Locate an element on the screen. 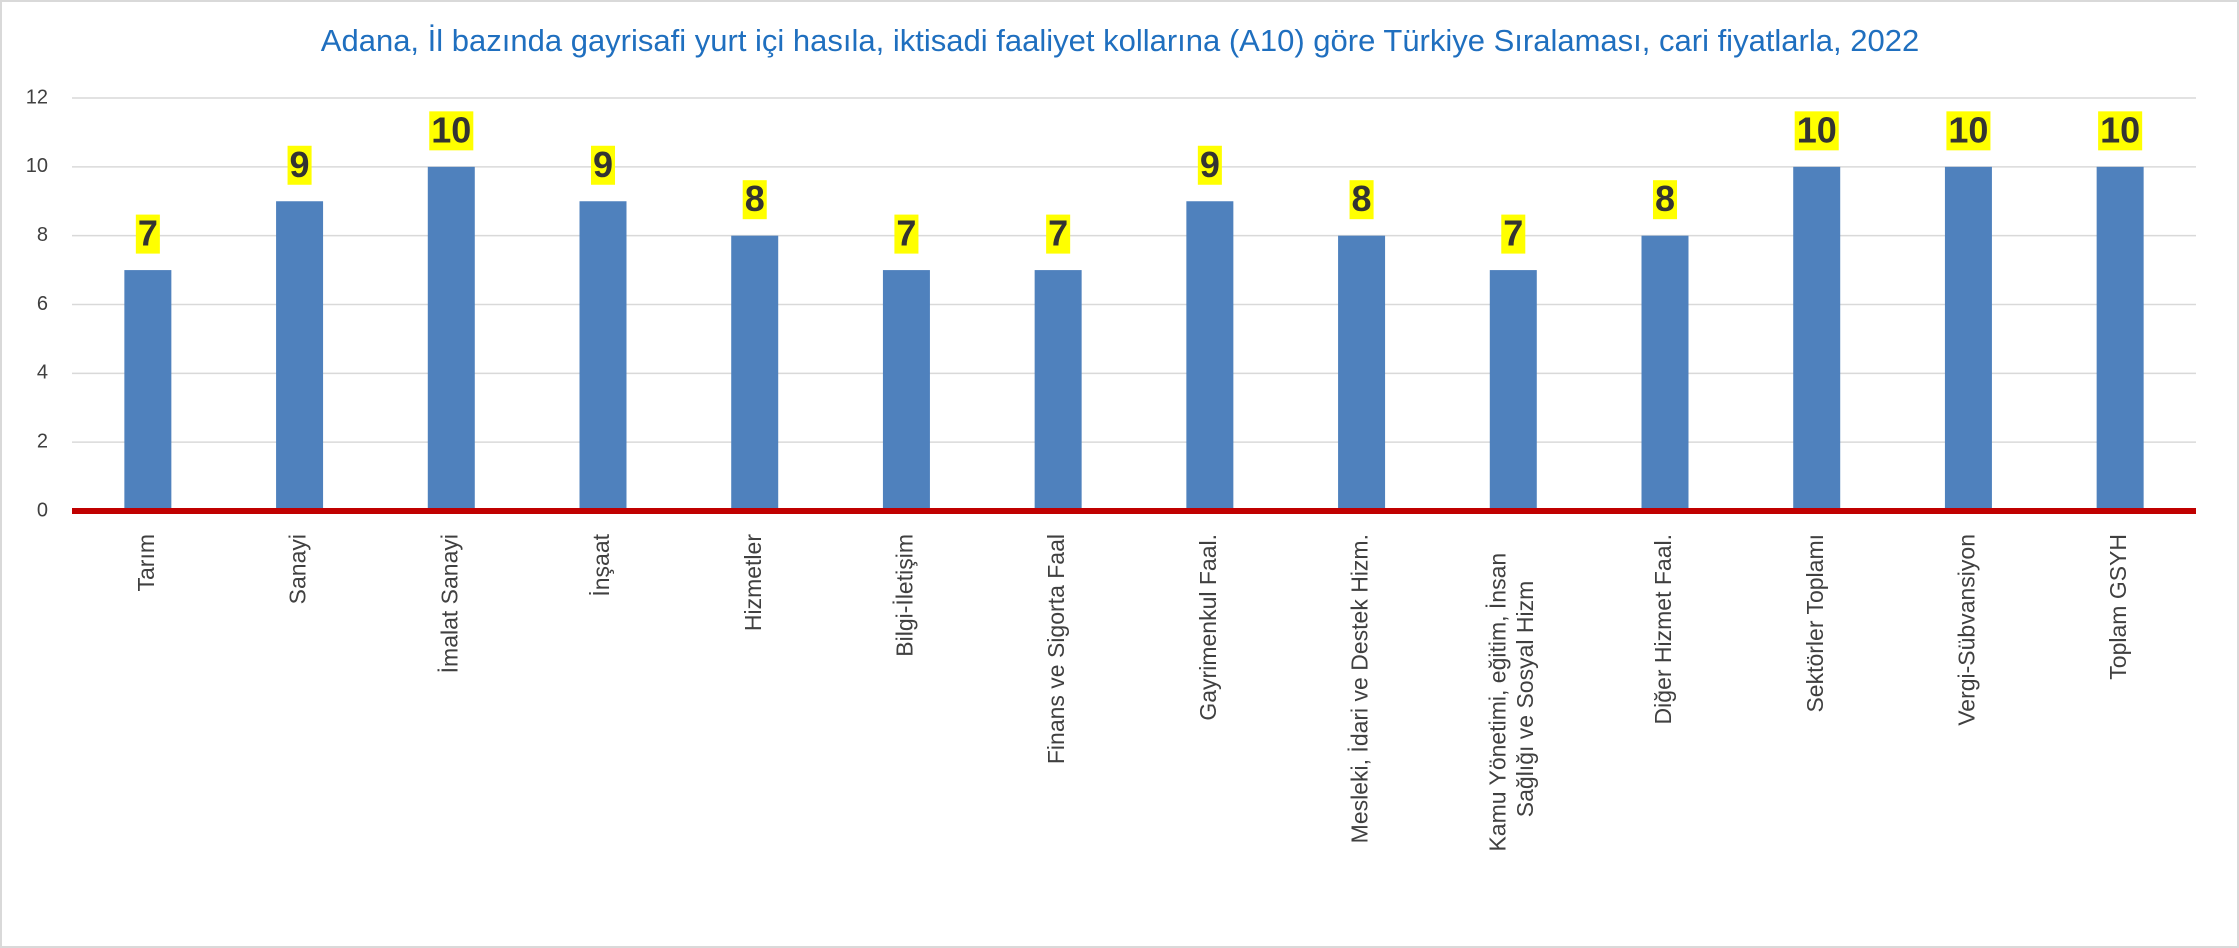 This screenshot has width=2239, height=948. x-tick-label: Sanayi is located at coordinates (298, 569).